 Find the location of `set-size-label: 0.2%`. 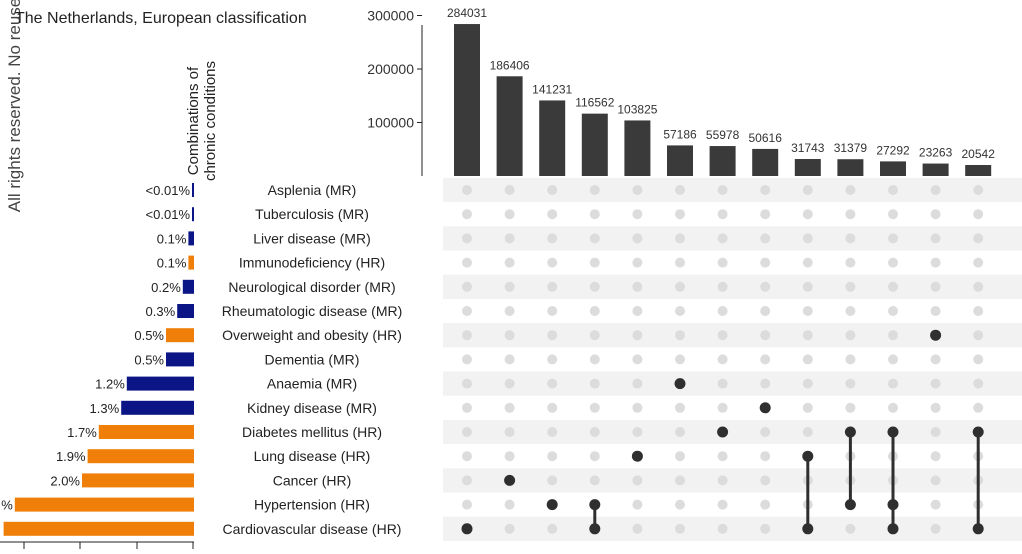

set-size-label: 0.2% is located at coordinates (166, 287).